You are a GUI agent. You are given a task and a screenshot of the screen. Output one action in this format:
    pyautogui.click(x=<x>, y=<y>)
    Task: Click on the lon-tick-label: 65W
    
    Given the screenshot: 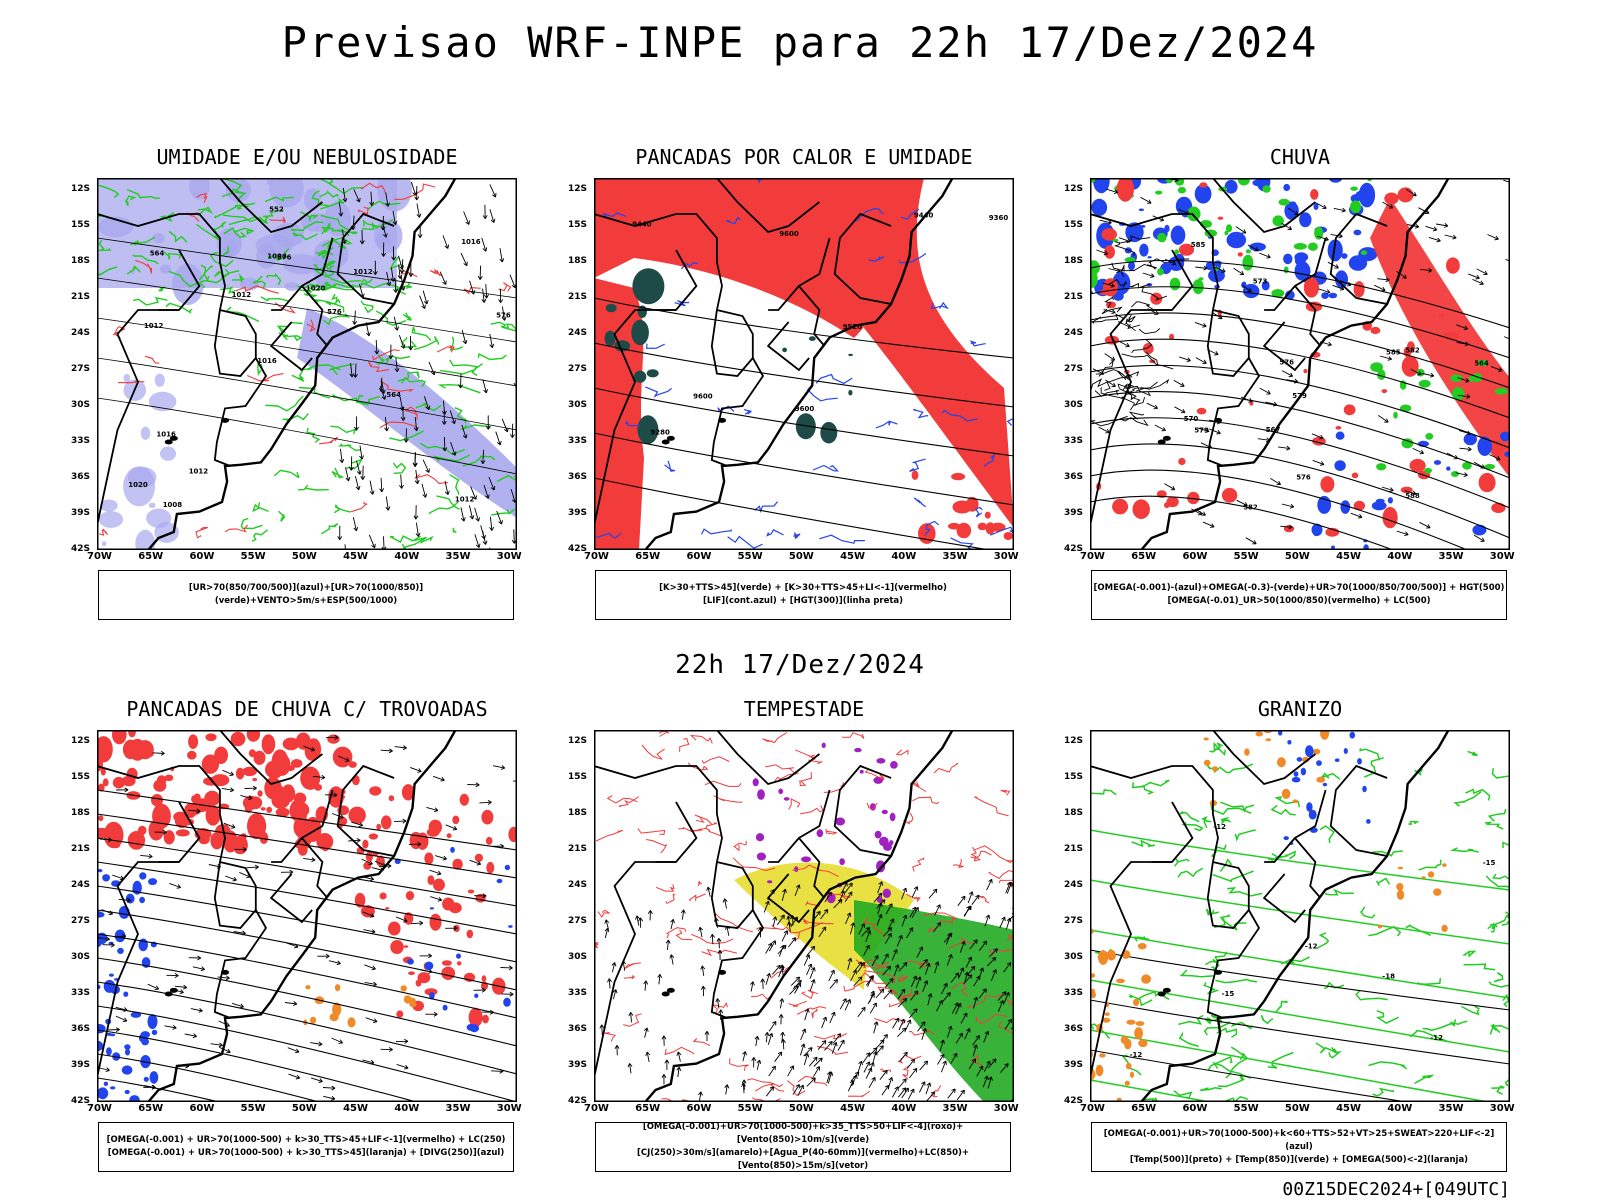 What is the action you would take?
    pyautogui.click(x=151, y=1108)
    